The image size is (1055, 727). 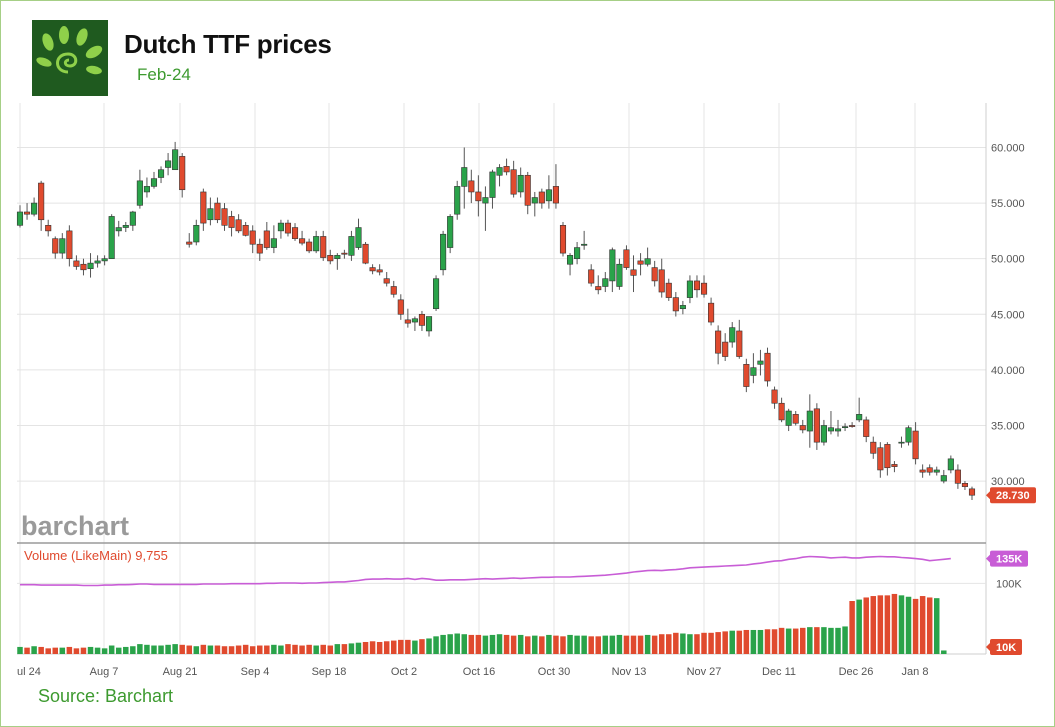 What do you see at coordinates (856, 672) in the screenshot?
I see `x-tick-label: Dec 26` at bounding box center [856, 672].